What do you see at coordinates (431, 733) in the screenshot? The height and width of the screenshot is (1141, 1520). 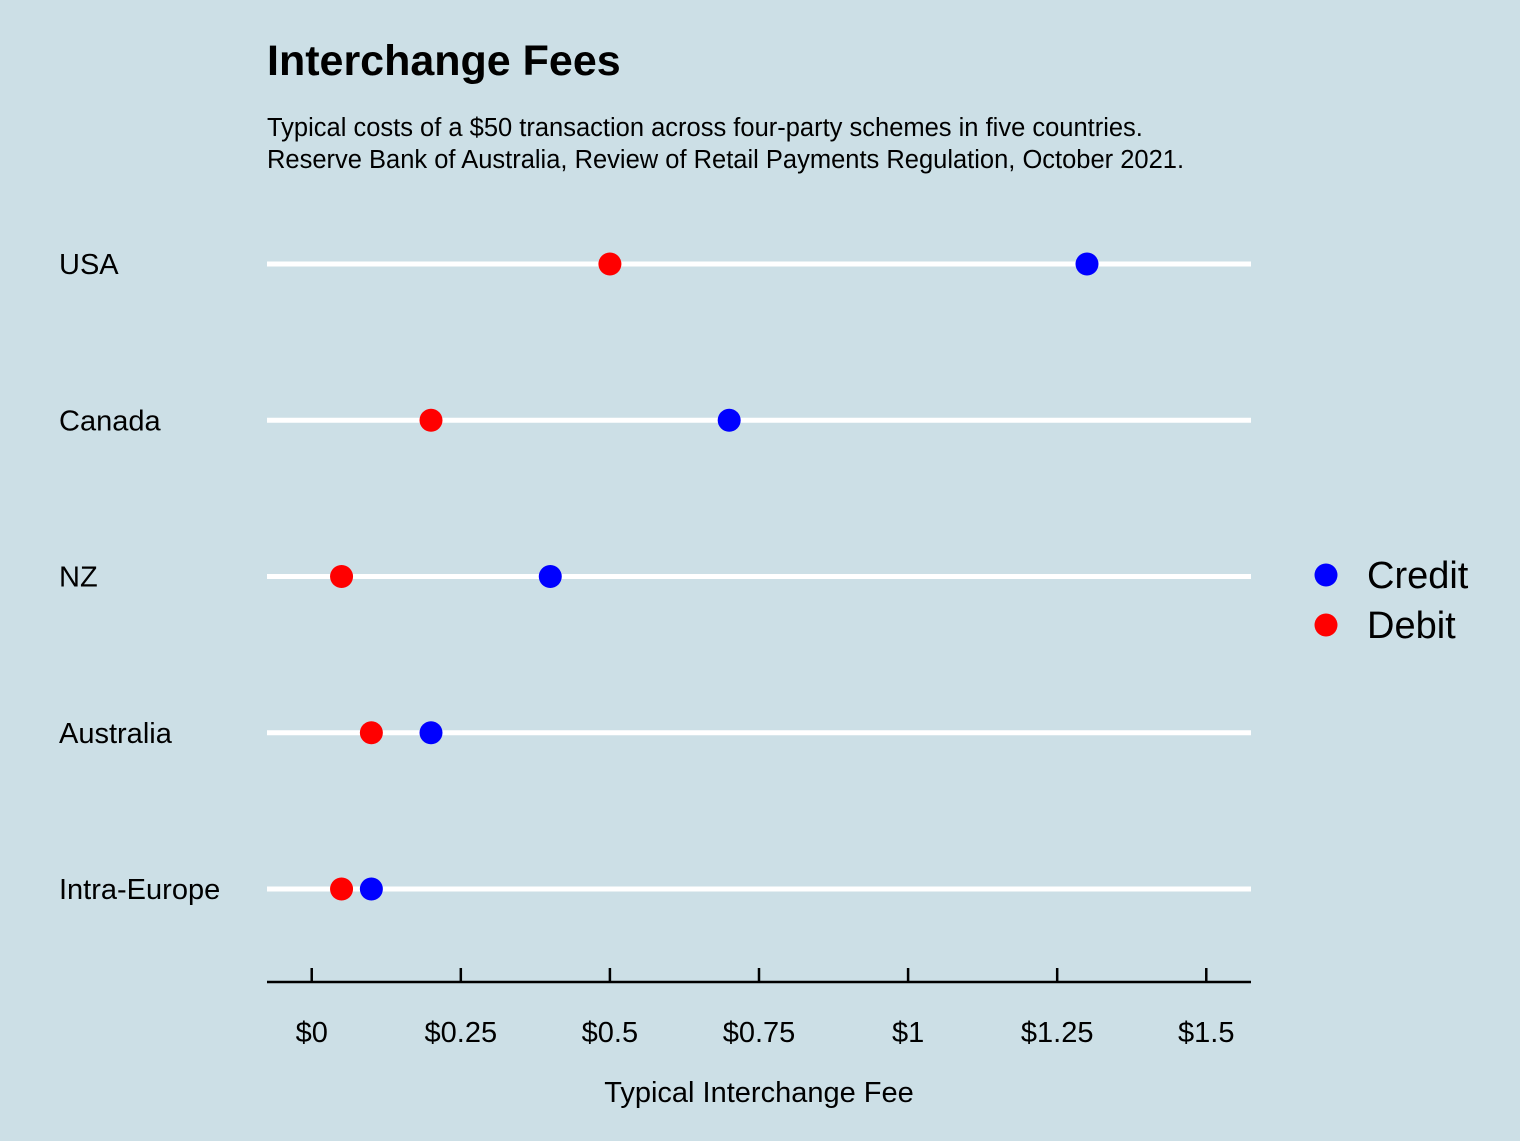 I see `data-point-credit-australia` at bounding box center [431, 733].